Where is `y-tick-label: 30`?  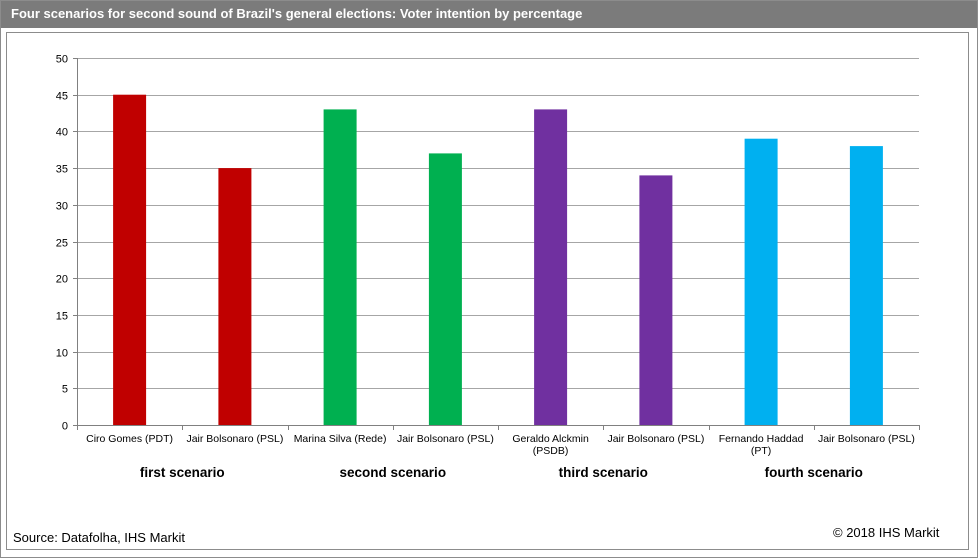
y-tick-label: 30 is located at coordinates (62, 207).